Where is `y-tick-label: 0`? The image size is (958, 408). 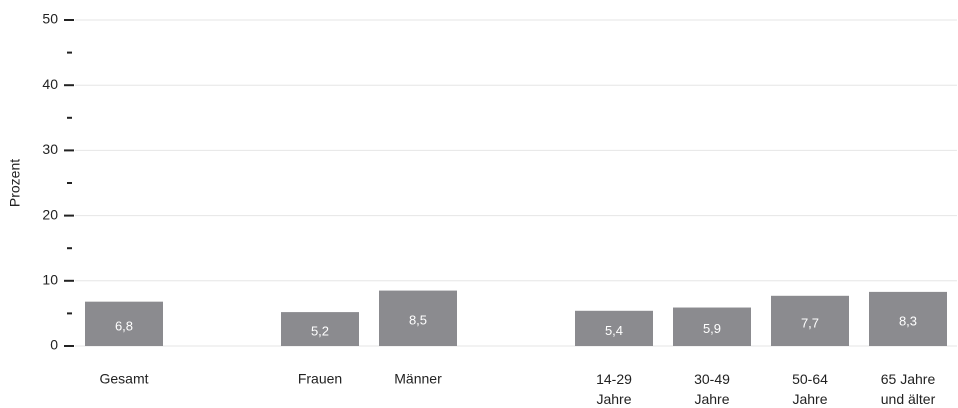
y-tick-label: 0 is located at coordinates (54, 345).